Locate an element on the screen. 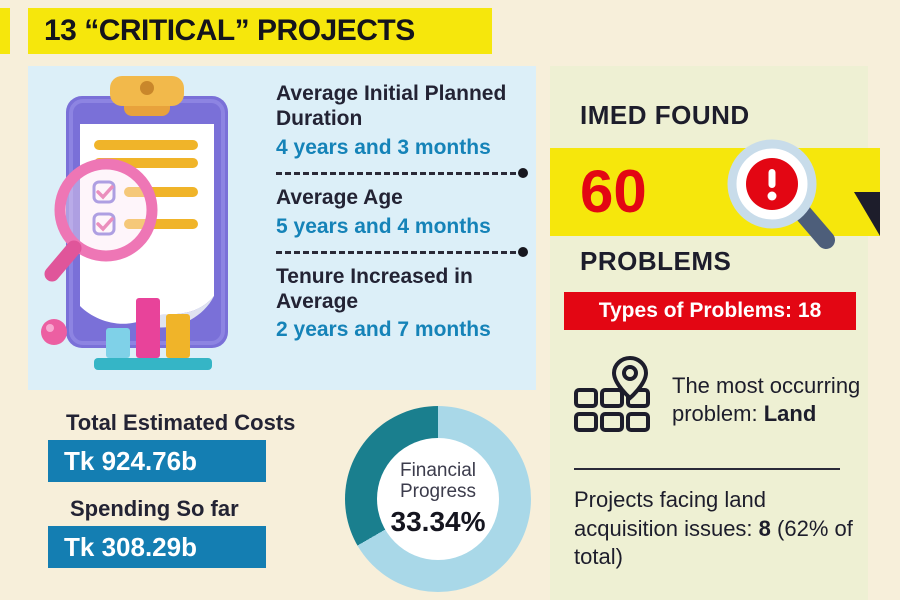  total-costs-label: Total Estimated Costs is located at coordinates (181, 422).